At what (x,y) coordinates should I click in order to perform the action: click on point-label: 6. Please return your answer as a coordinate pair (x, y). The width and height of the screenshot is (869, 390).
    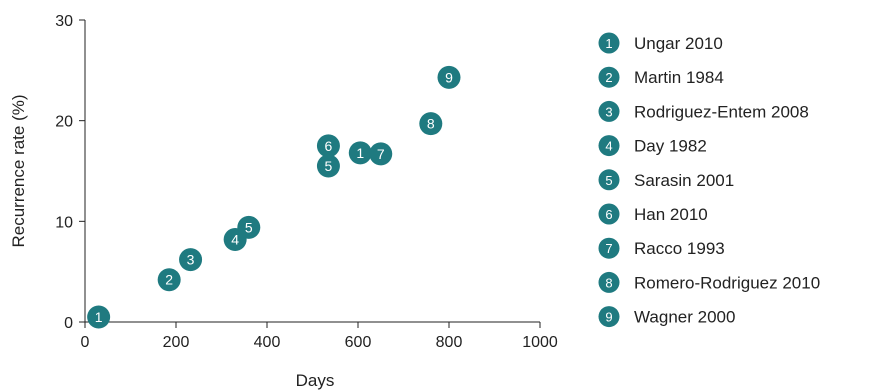
    Looking at the image, I should click on (329, 146).